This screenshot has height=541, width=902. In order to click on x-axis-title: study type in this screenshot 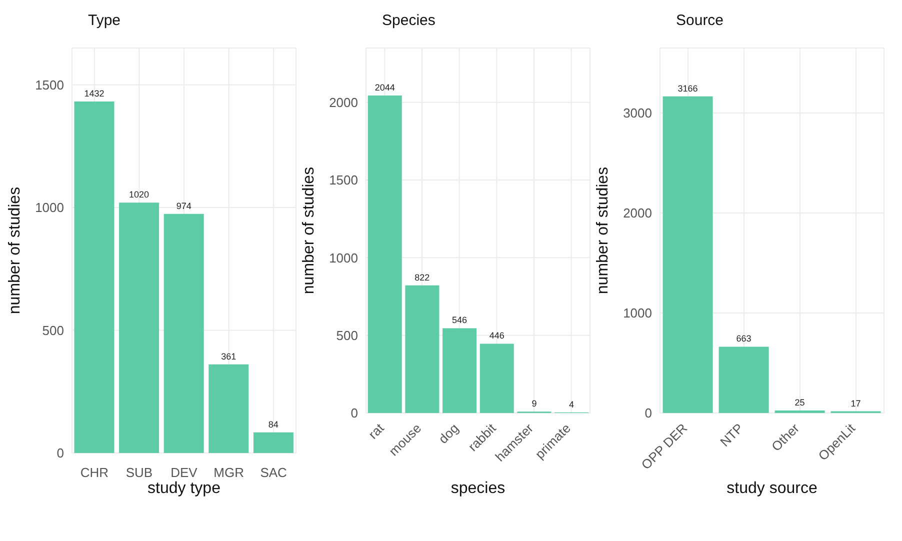, I will do `click(184, 488)`.